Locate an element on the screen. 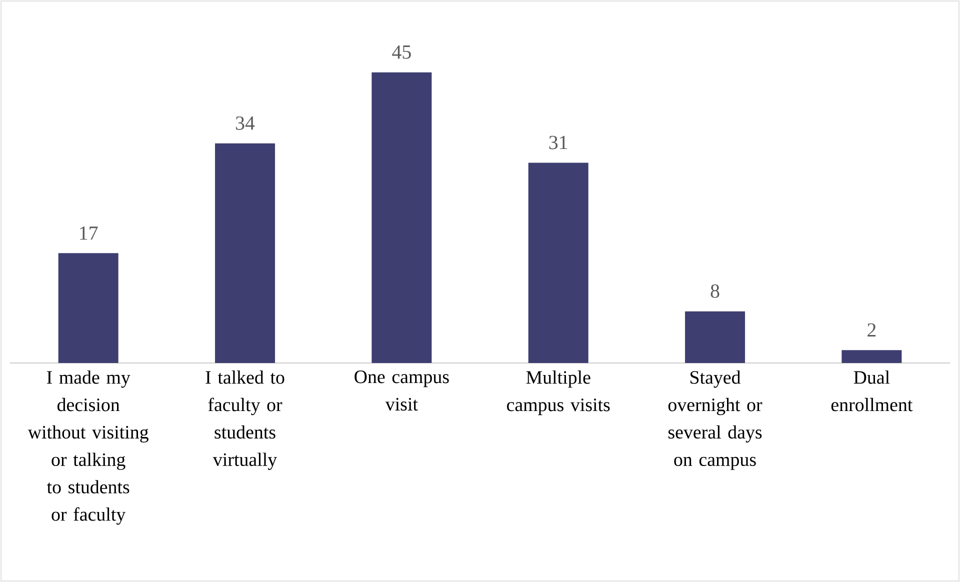 This screenshot has height=582, width=960. data-label: 8 is located at coordinates (715, 291).